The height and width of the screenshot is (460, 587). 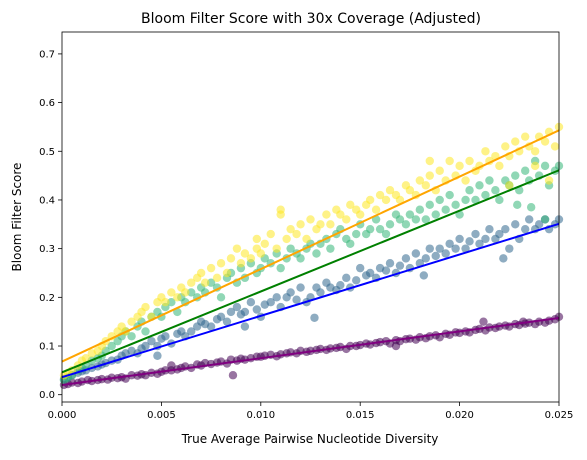 I want to click on x-tick-label: 0.010, so click(x=260, y=415).